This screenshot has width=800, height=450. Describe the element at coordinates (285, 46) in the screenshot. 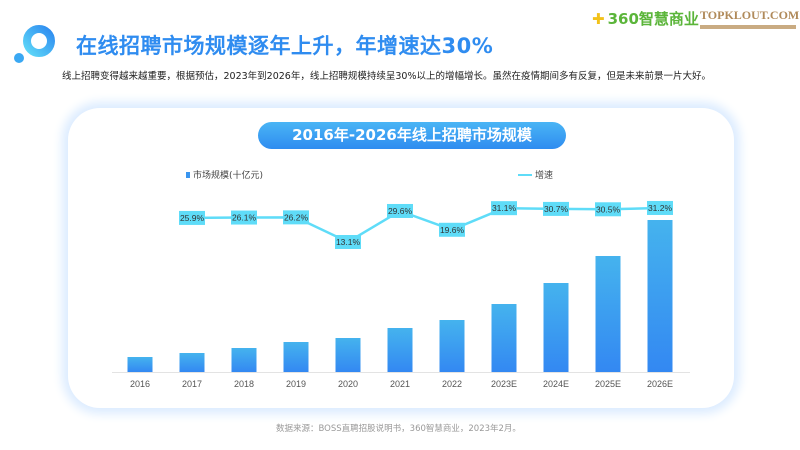

I see `page-title: 在线招聘市场规模逐年上升，年增速达30%` at that location.